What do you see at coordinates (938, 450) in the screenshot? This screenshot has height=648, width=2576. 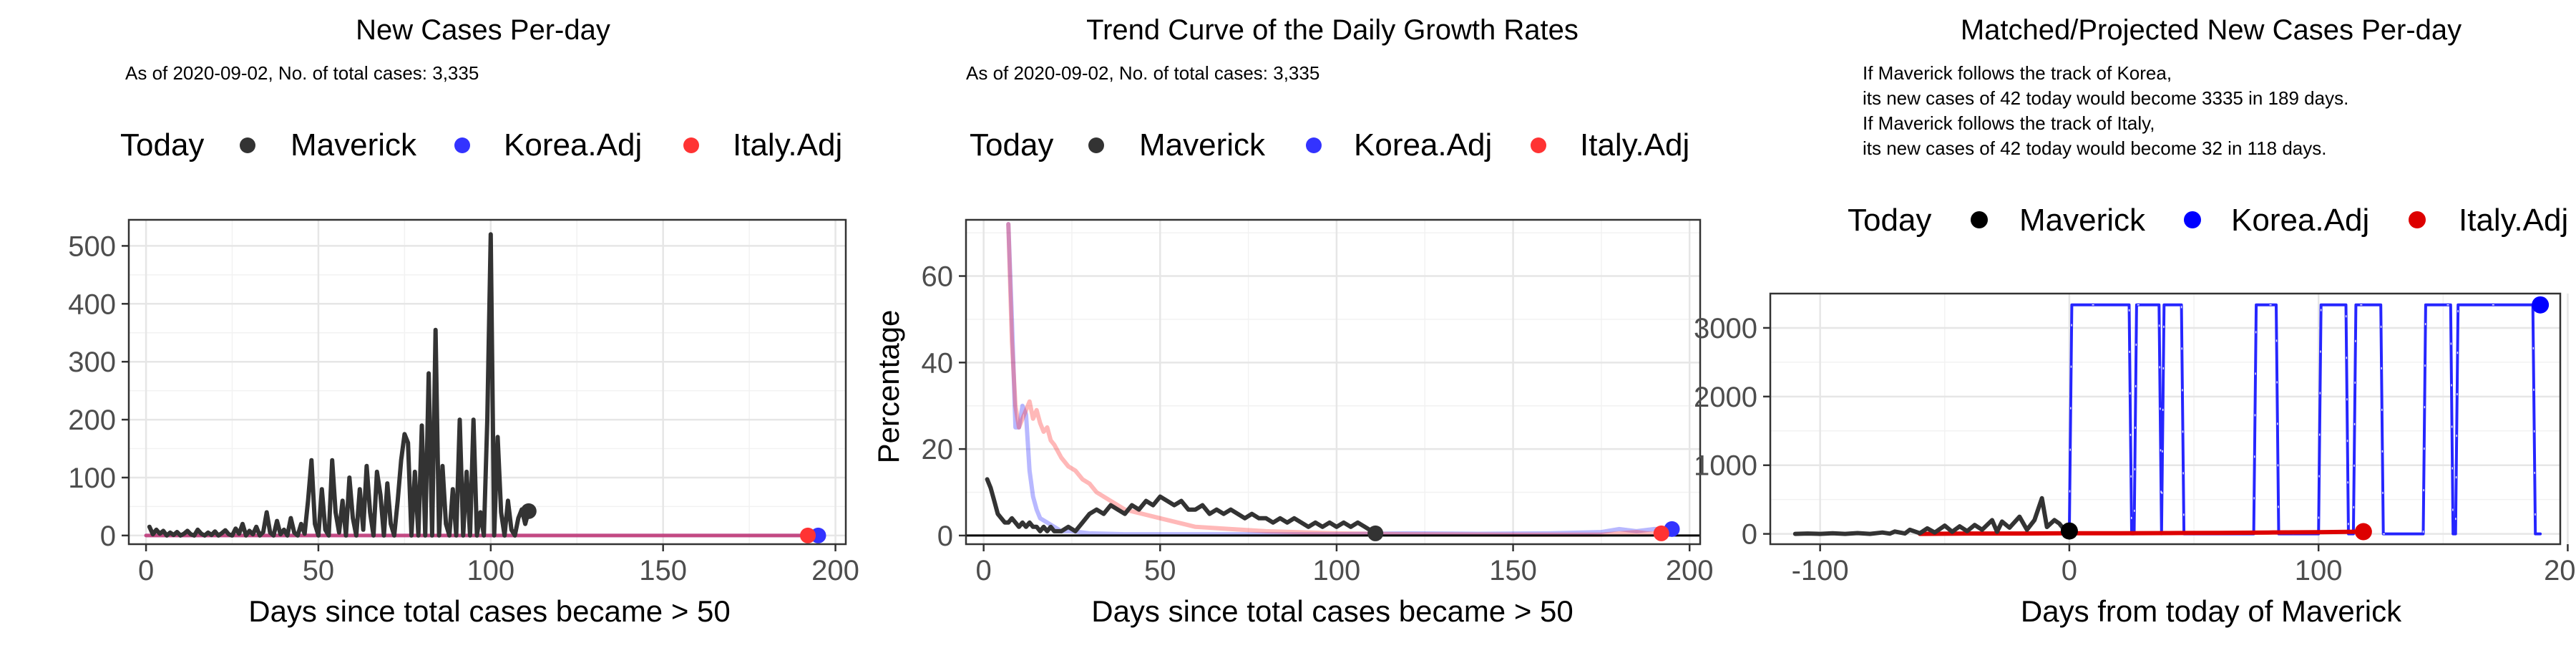 I see `y-tick-label: 20` at bounding box center [938, 450].